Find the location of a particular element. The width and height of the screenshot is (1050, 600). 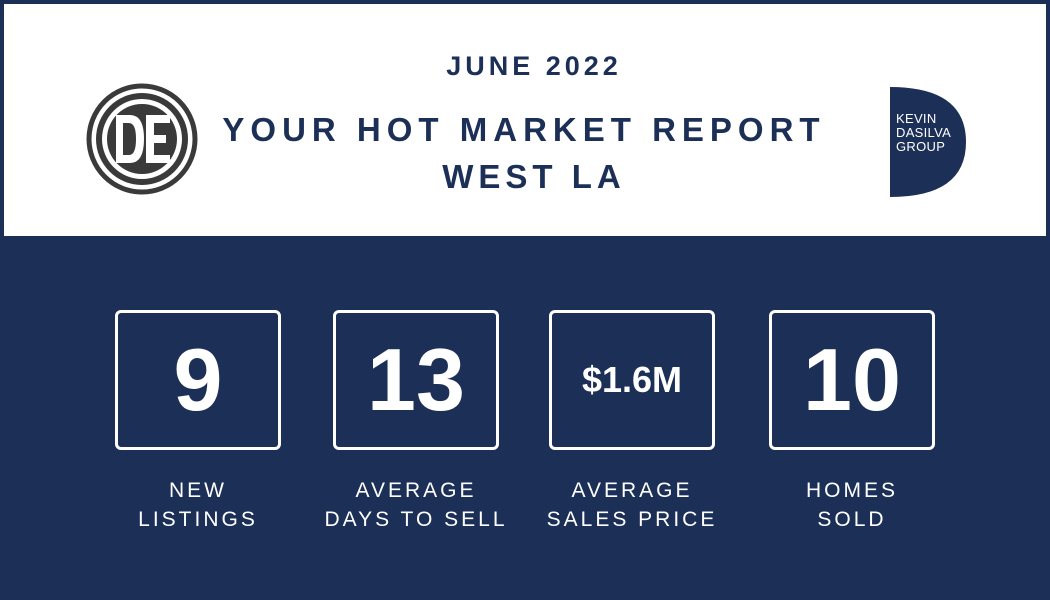

stat-value: 9 is located at coordinates (198, 379).